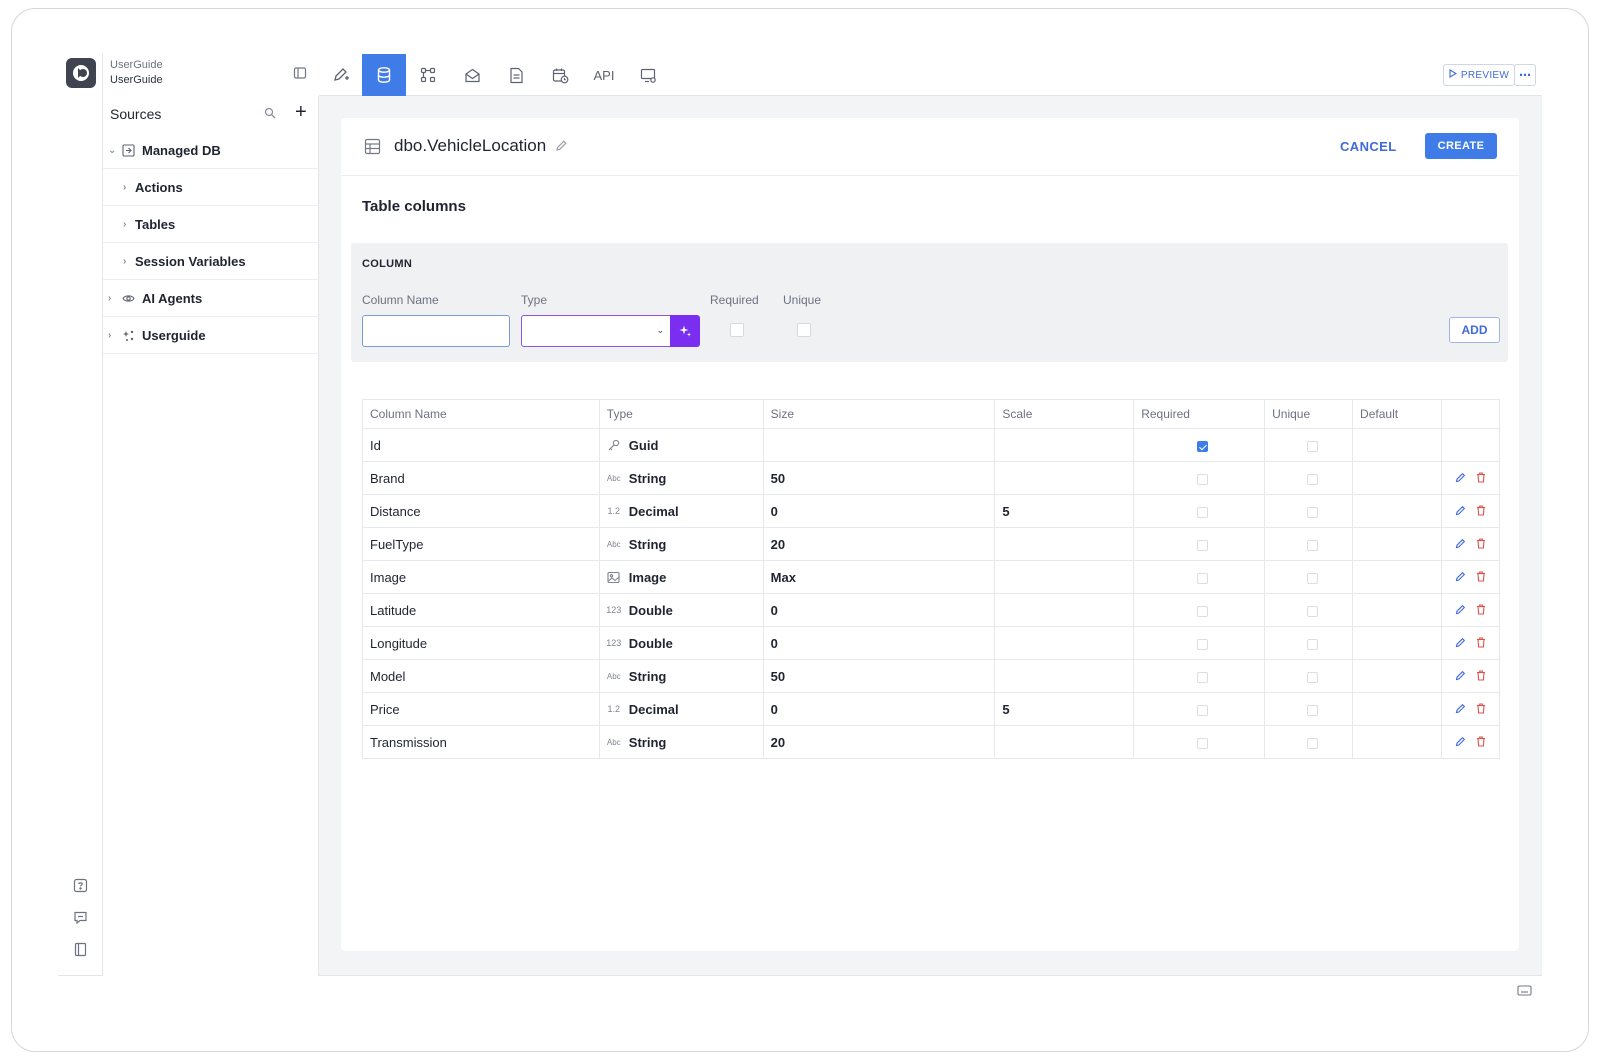  I want to click on chevron-right-icon: ›, so click(125, 261).